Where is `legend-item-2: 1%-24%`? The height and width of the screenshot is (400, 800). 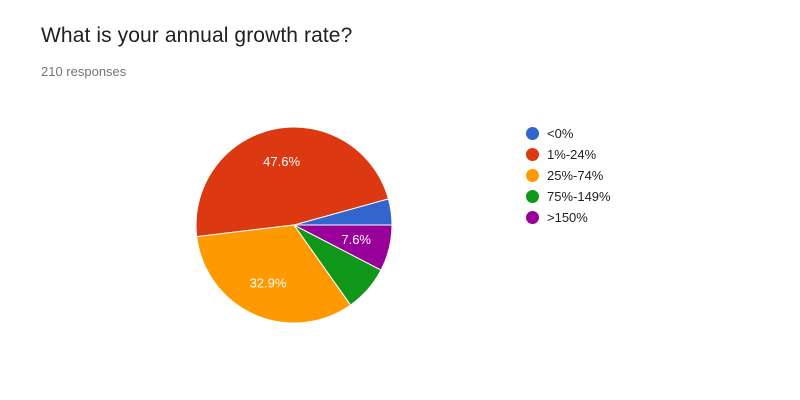 legend-item-2: 1%-24% is located at coordinates (568, 154).